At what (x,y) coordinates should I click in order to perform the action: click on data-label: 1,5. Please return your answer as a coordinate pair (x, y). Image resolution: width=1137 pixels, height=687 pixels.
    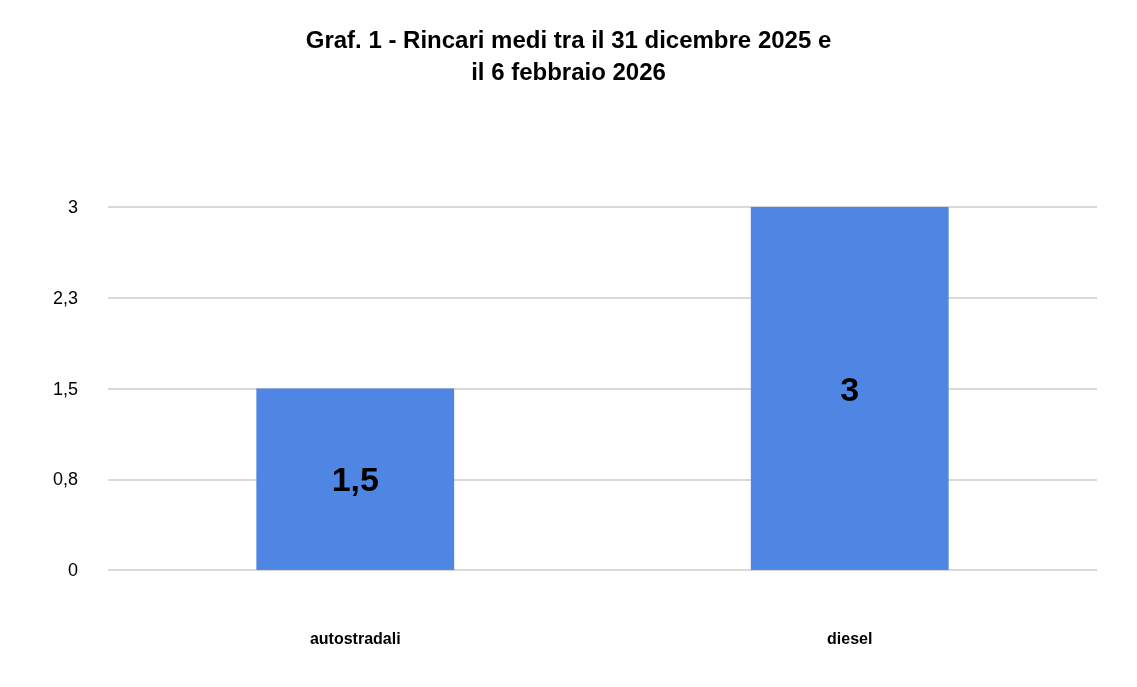
    Looking at the image, I should click on (355, 479).